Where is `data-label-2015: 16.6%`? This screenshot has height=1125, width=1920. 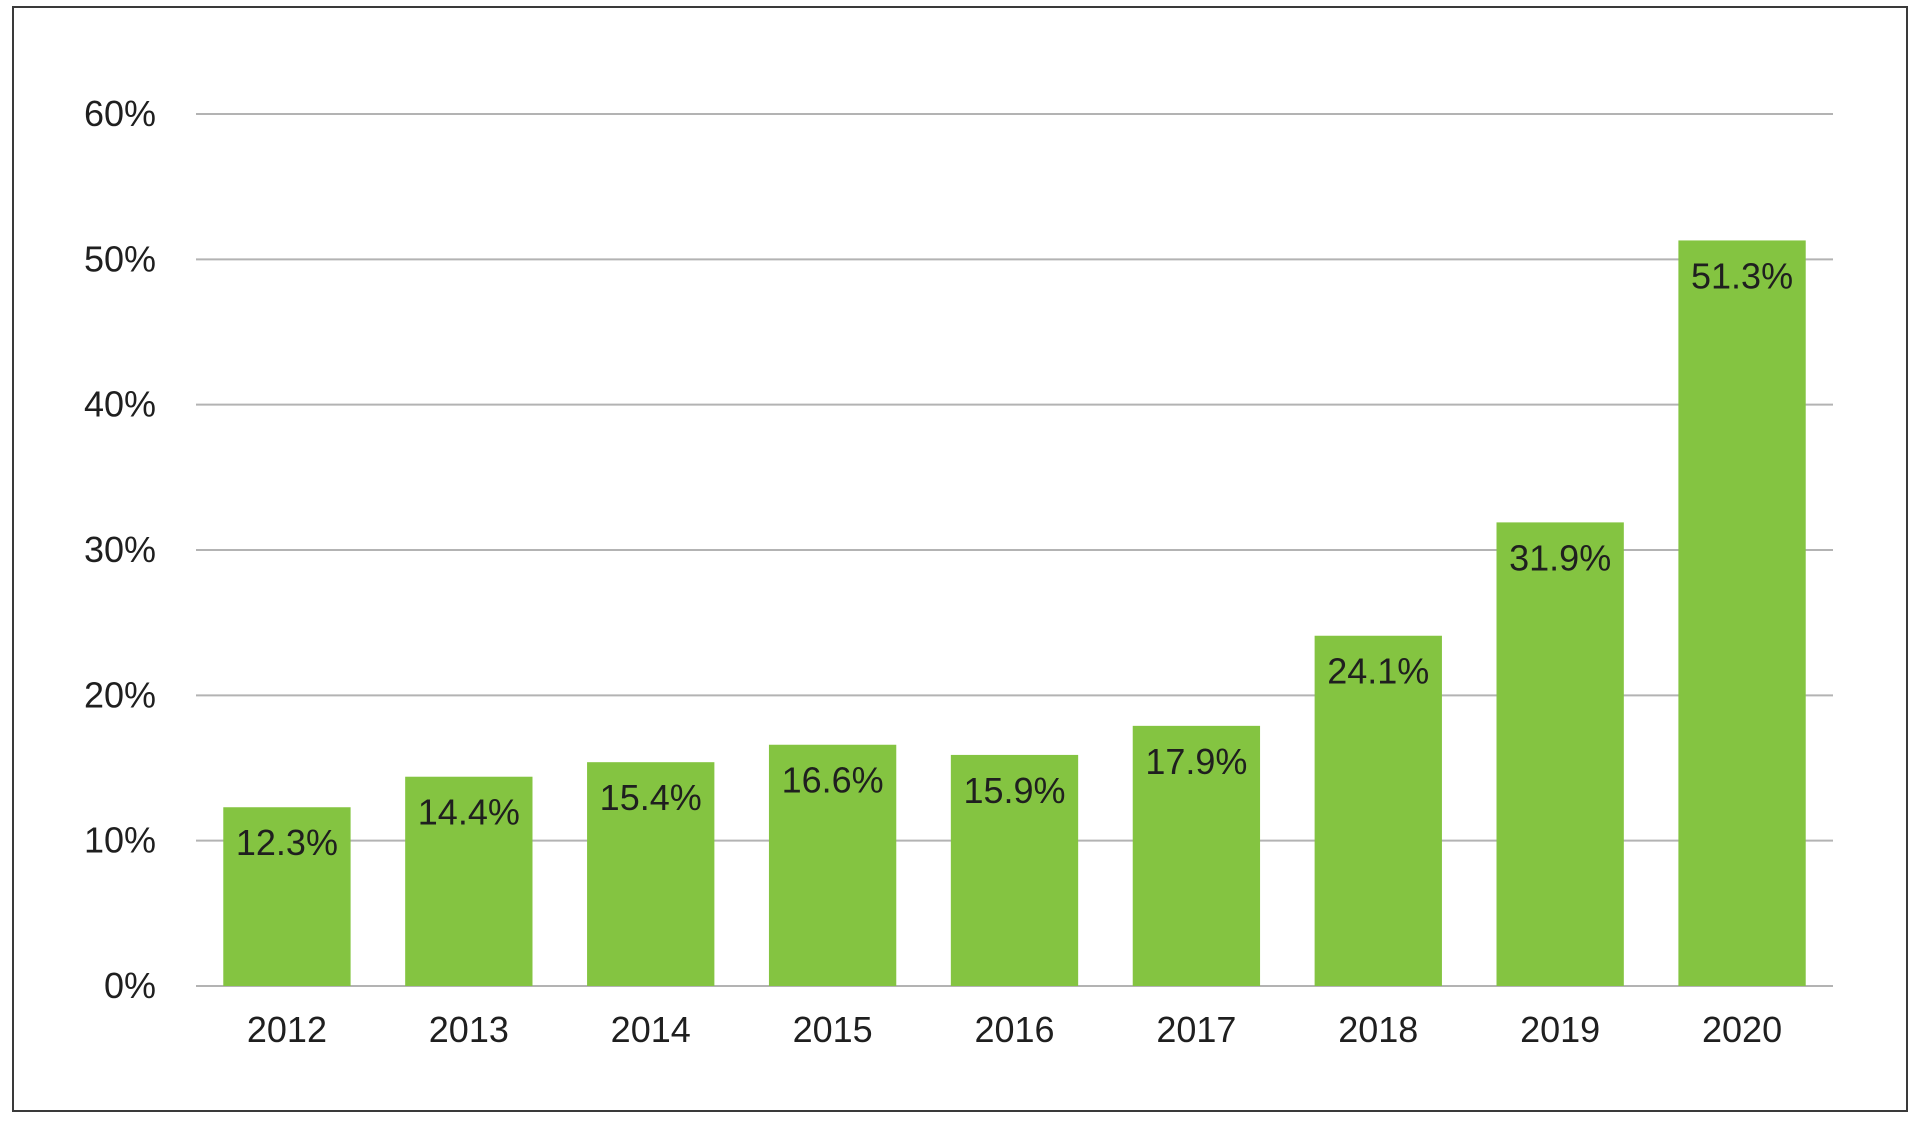 data-label-2015: 16.6% is located at coordinates (833, 780).